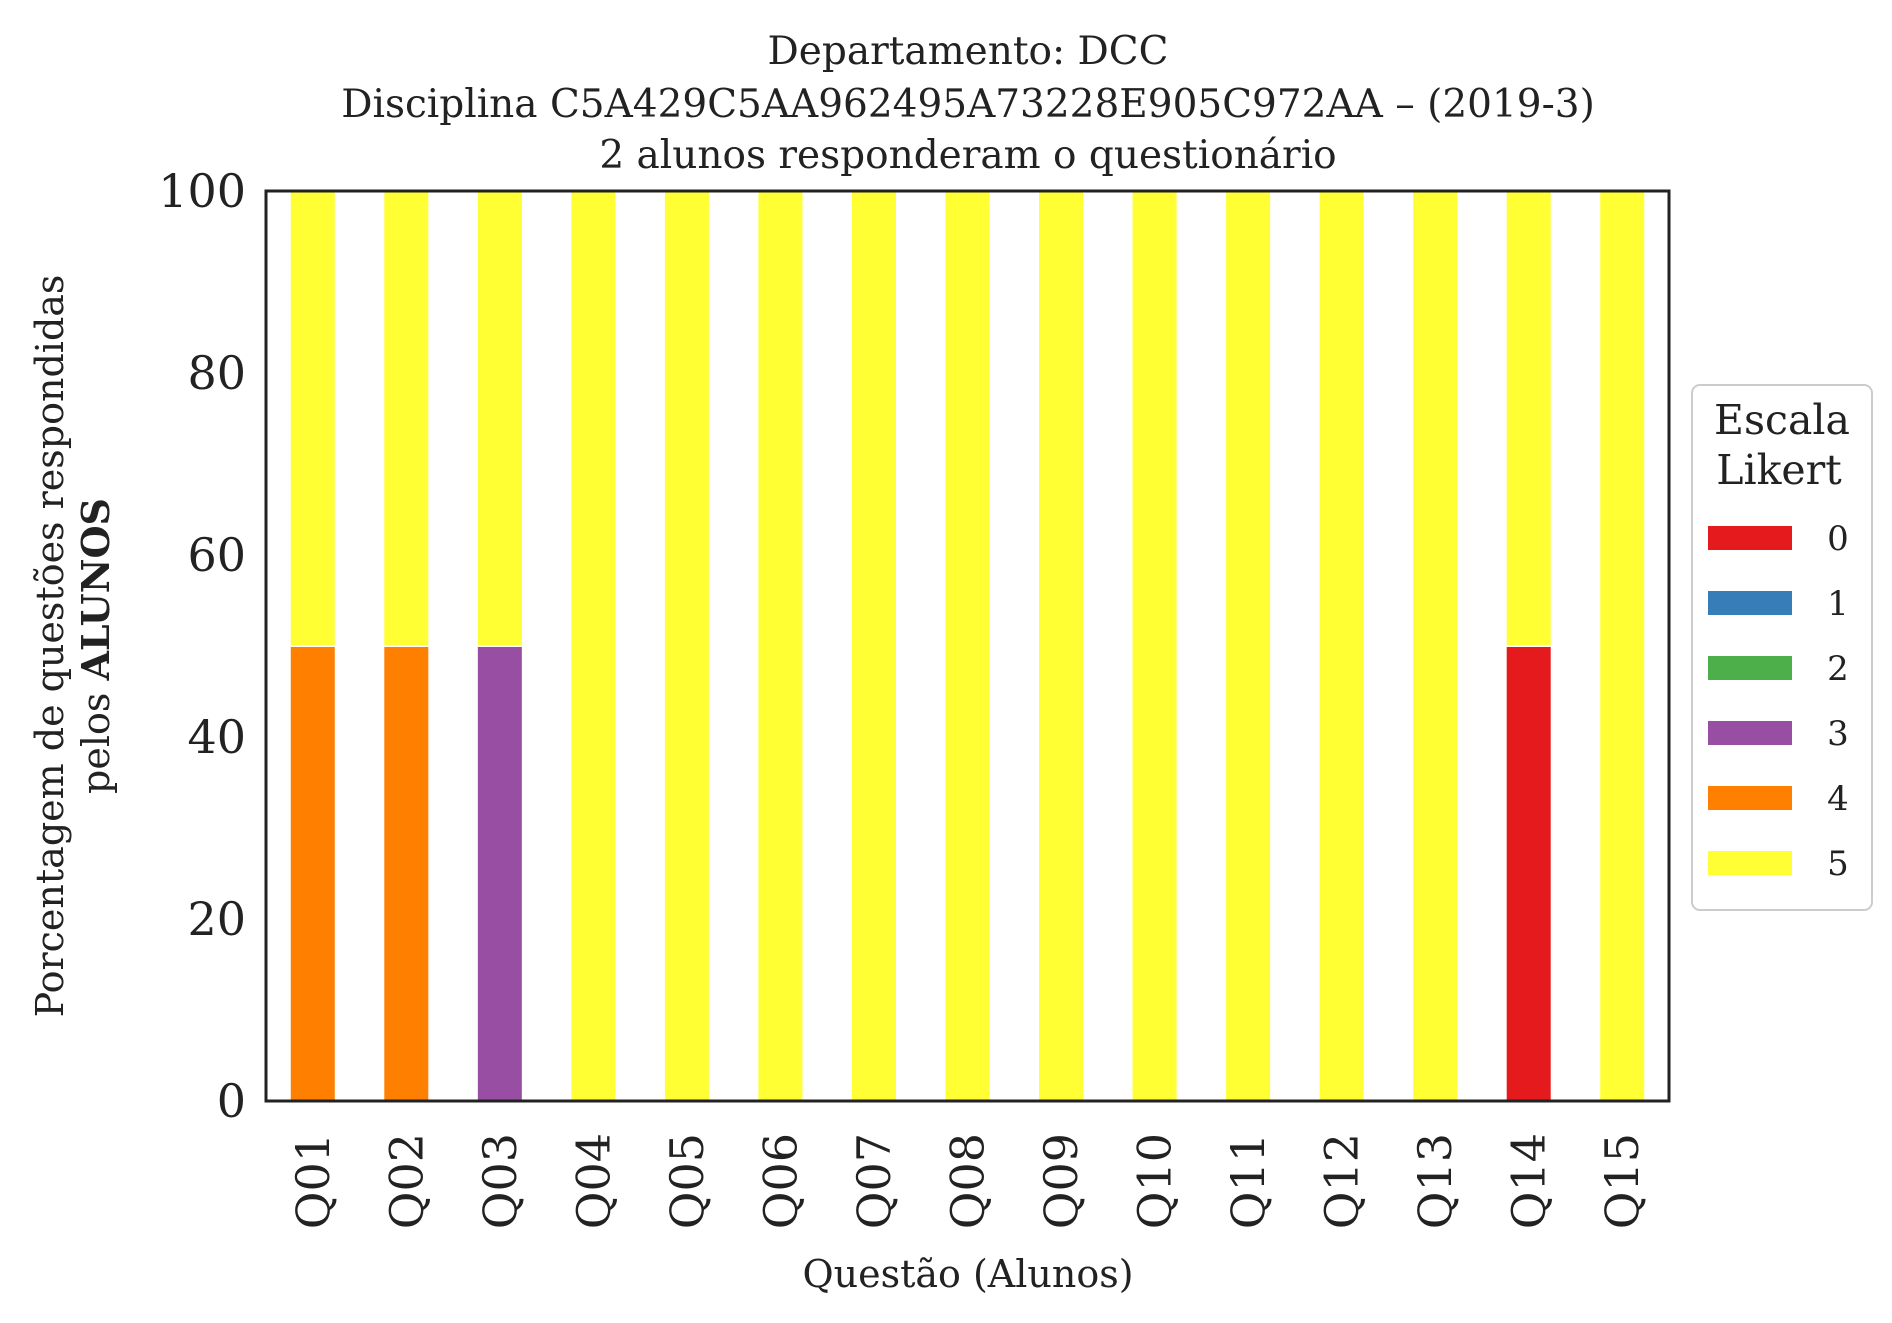 This screenshot has width=1892, height=1323. I want to click on chart-title-line-3: 2 alunos responderam o questionário, so click(967, 155).